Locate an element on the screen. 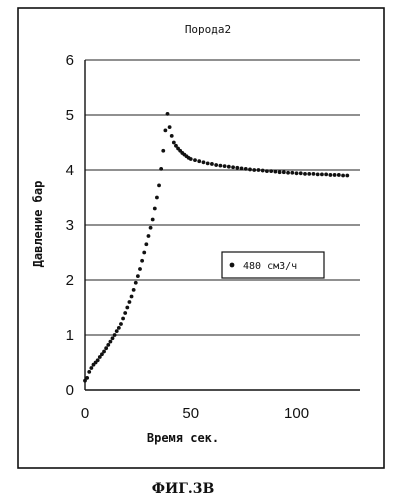 Image resolution: width=407 pixels, height=499 pixels. x-tick-label-100: 100 is located at coordinates (296, 413).